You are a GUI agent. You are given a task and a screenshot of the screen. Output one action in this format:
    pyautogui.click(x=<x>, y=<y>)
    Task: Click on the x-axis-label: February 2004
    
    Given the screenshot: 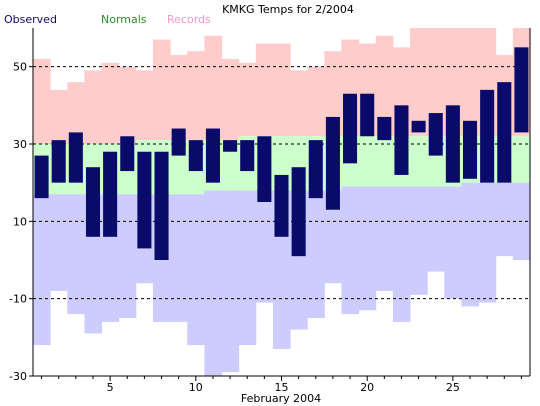 What is the action you would take?
    pyautogui.click(x=281, y=398)
    